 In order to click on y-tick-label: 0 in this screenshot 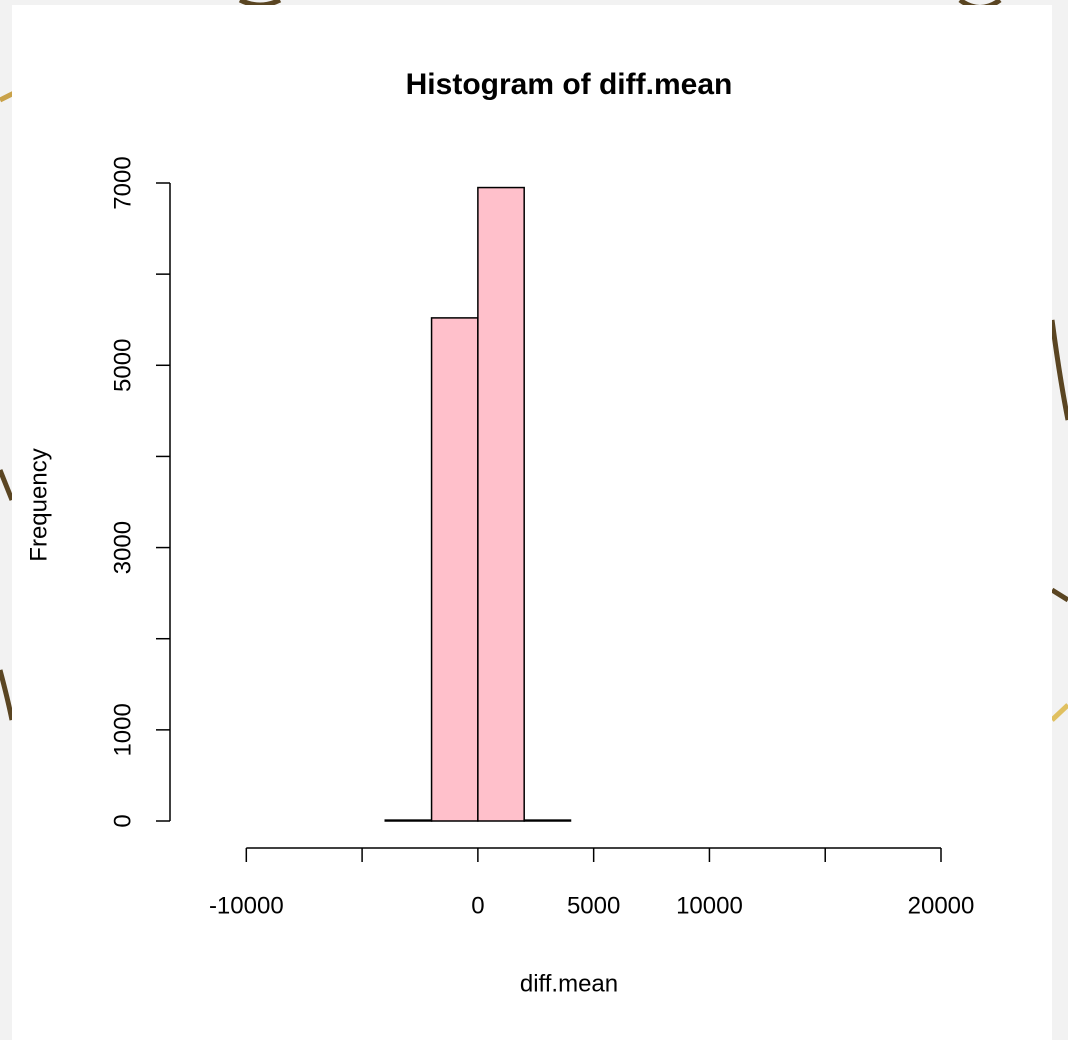, I will do `click(122, 820)`.